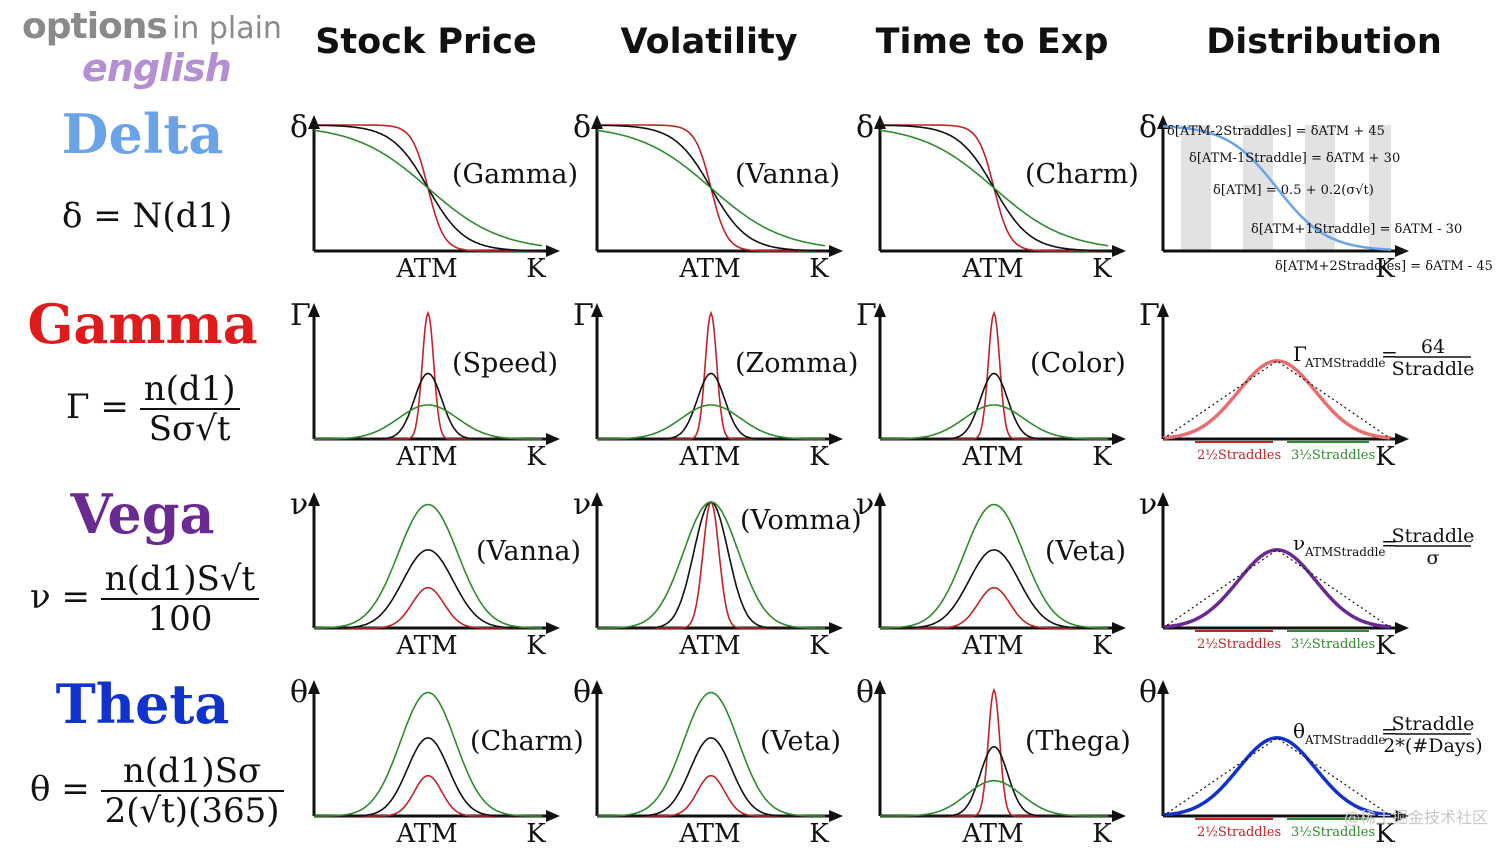  Describe the element at coordinates (95, 26) in the screenshot. I see `logo-line1a: options` at that location.